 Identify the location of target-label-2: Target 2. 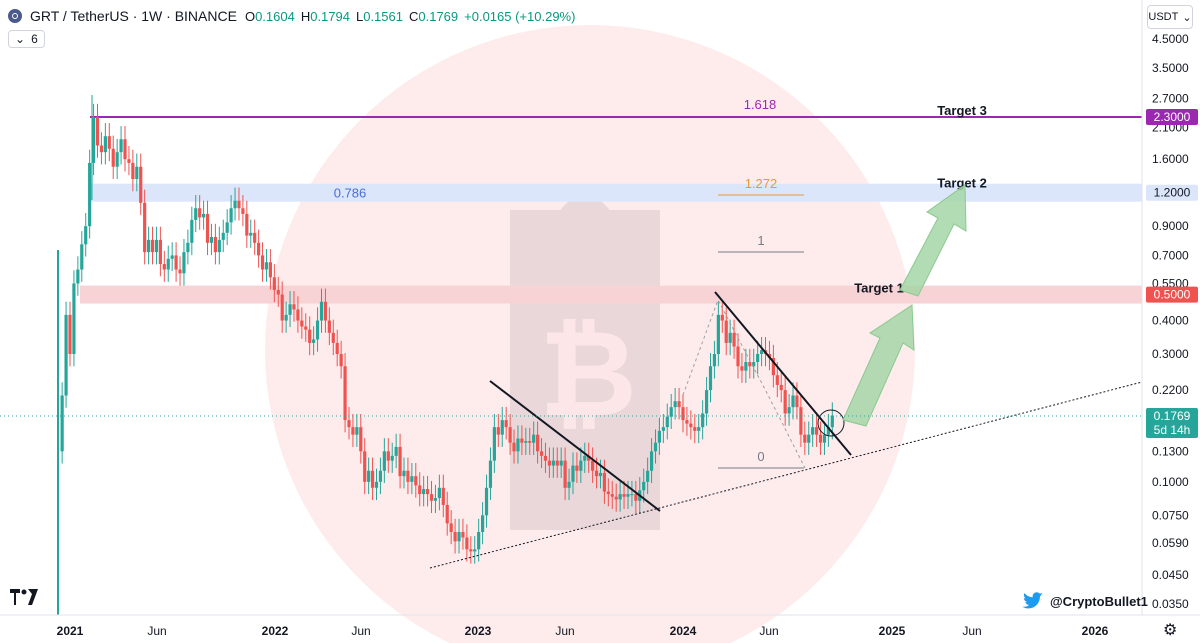
(962, 183).